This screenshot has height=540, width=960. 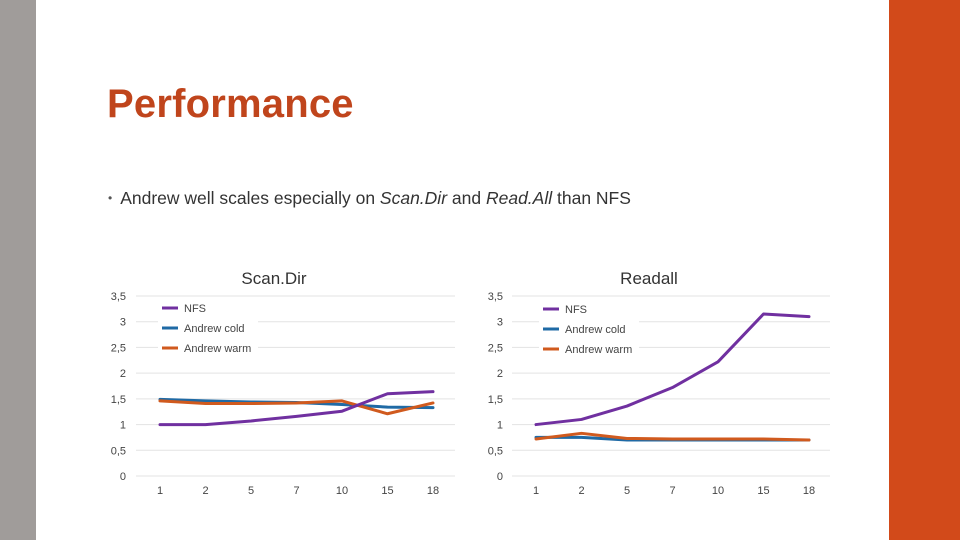 What do you see at coordinates (500, 426) in the screenshot?
I see `readall-y-tick-label: 1` at bounding box center [500, 426].